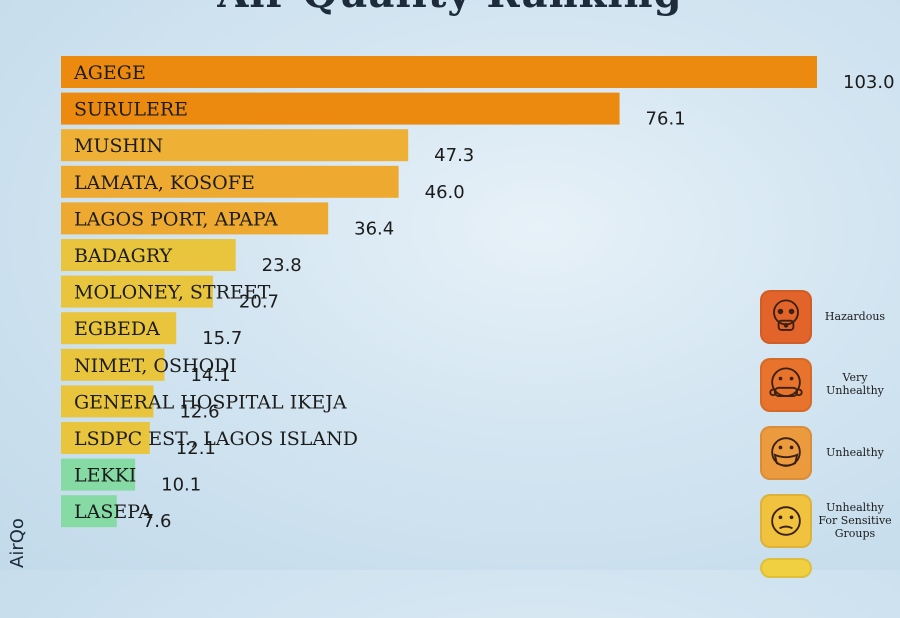 The width and height of the screenshot is (900, 618). I want to click on bar-surulere, so click(340, 108).